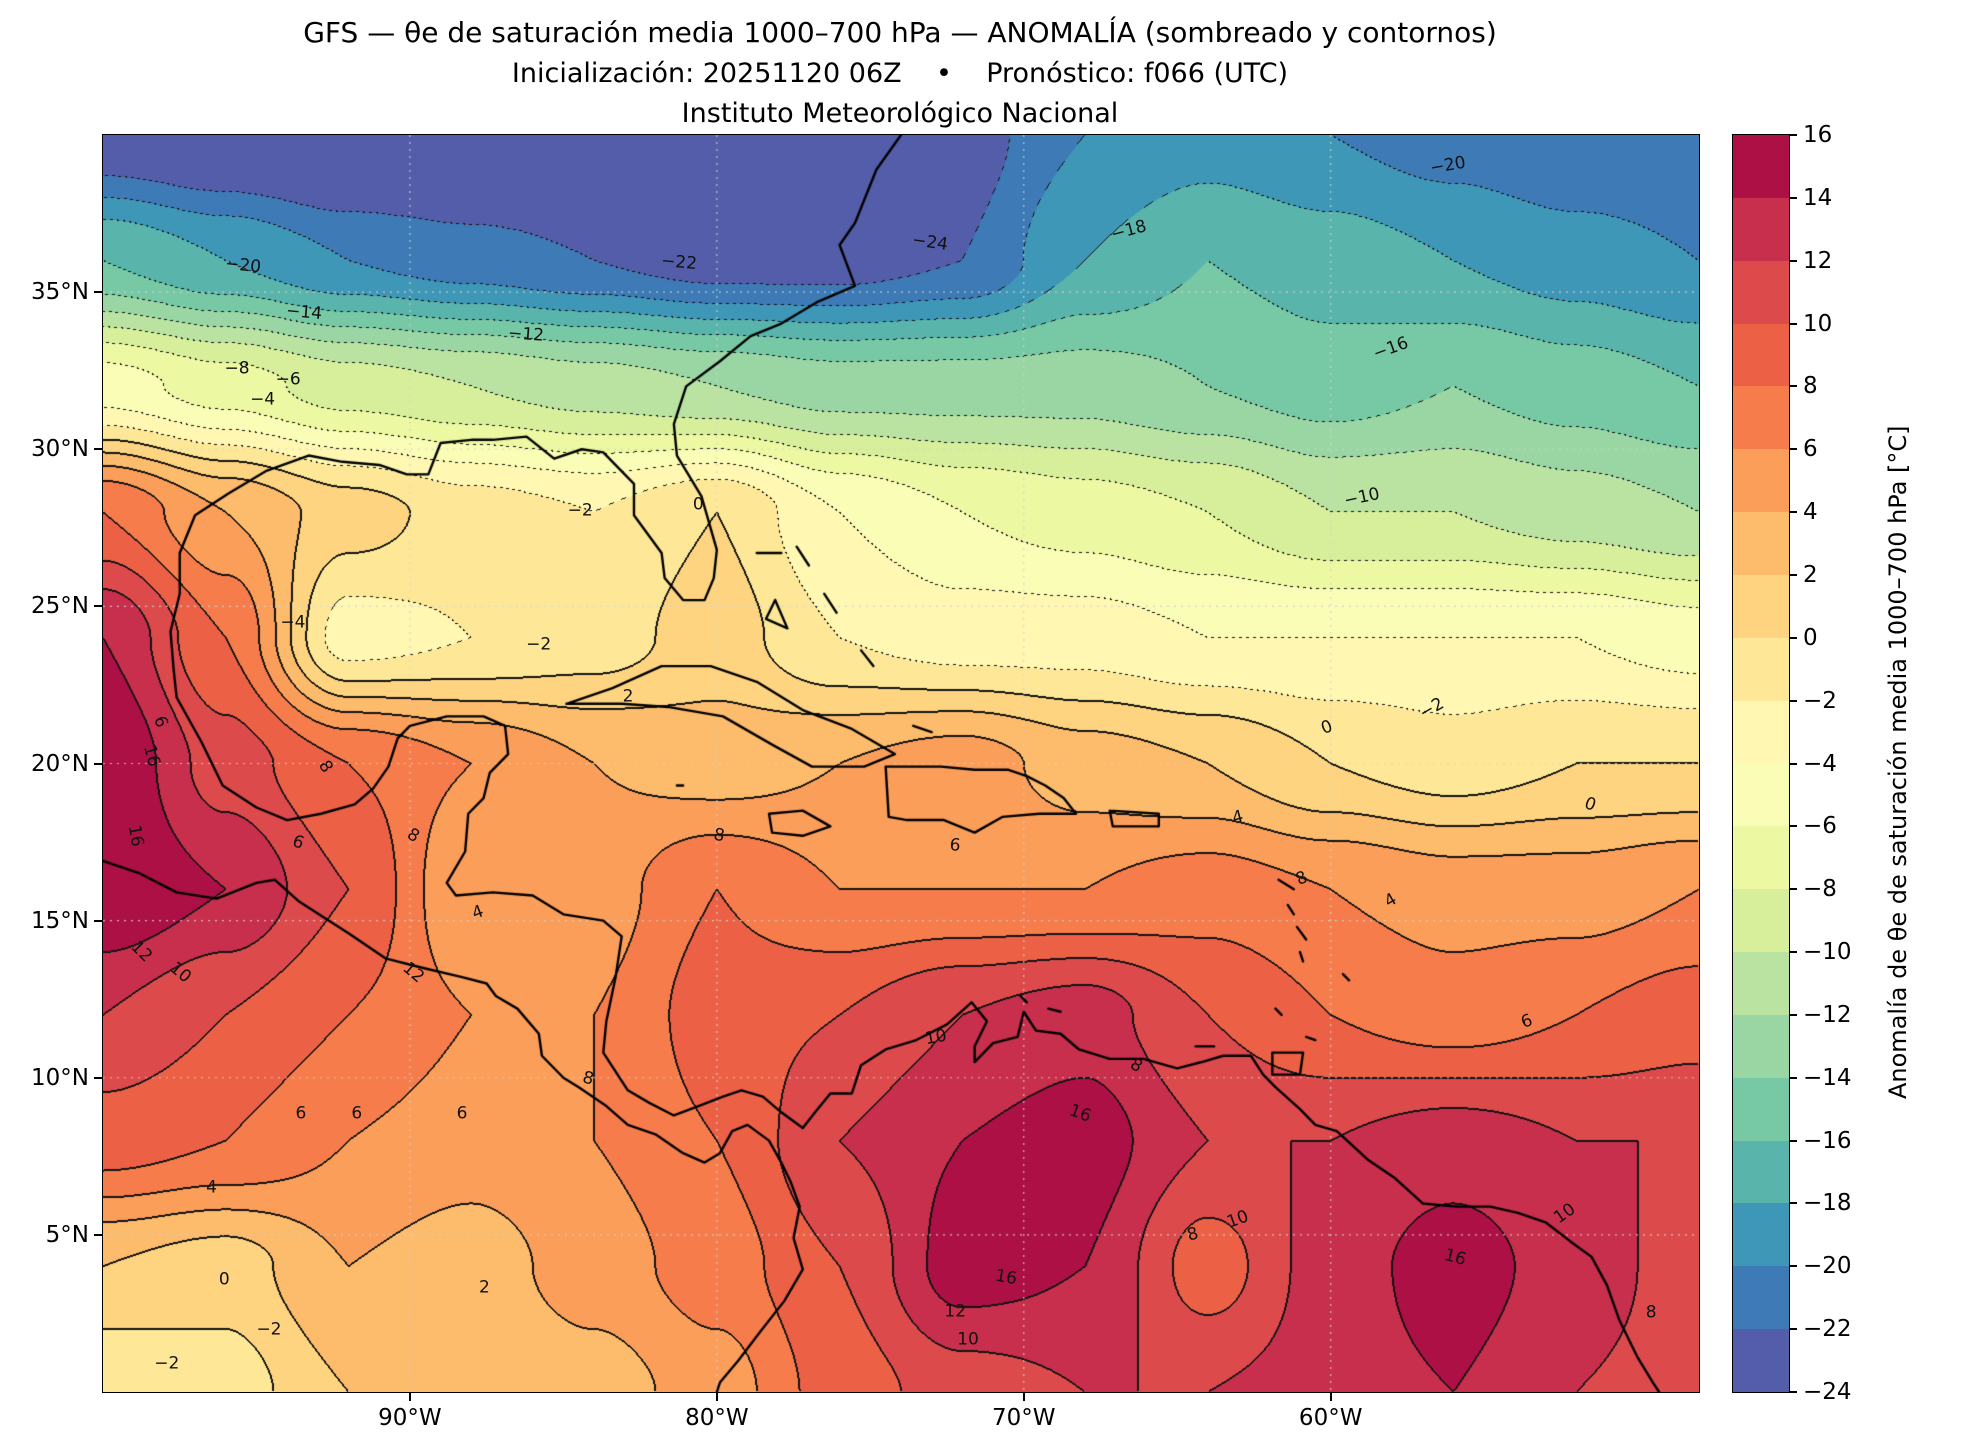 The width and height of the screenshot is (1980, 1440). Describe the element at coordinates (1827, 952) in the screenshot. I see `colorbar-tick-label: −10` at that location.